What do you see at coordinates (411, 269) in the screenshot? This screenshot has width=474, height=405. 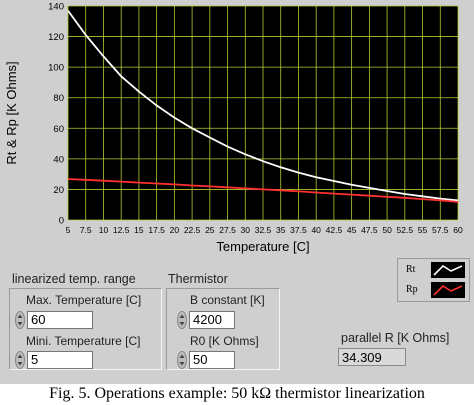 I see `legend-label-rt: Rt` at bounding box center [411, 269].